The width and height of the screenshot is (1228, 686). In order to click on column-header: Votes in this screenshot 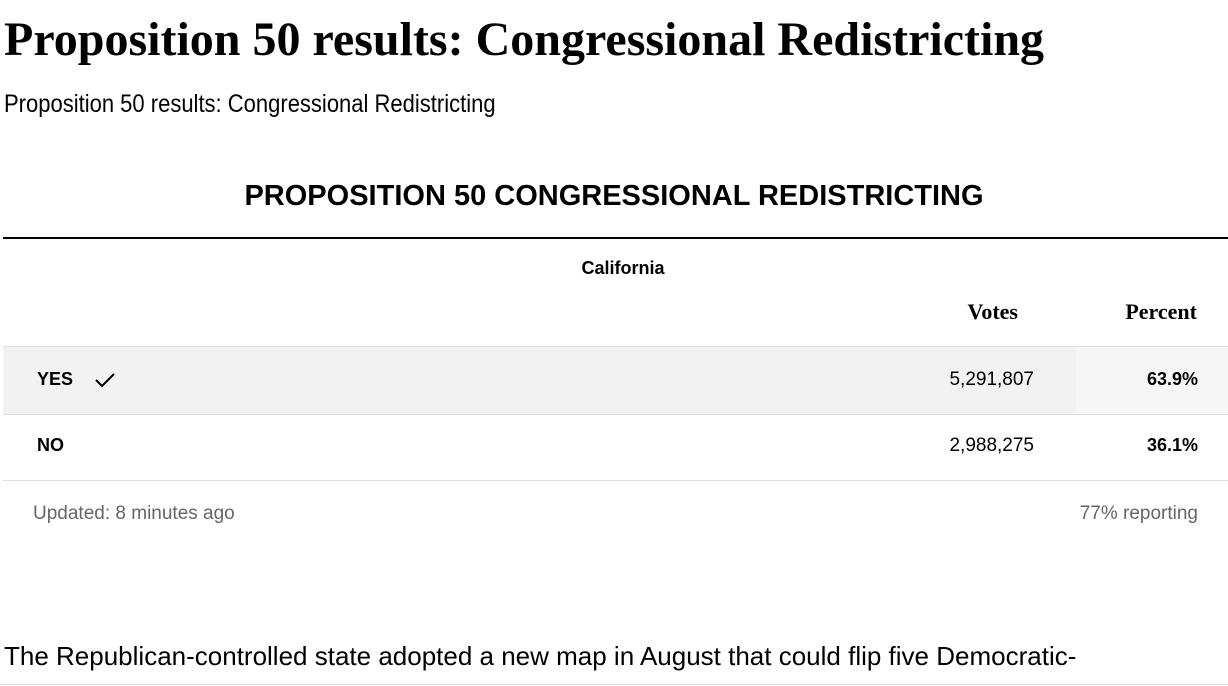, I will do `click(992, 311)`.